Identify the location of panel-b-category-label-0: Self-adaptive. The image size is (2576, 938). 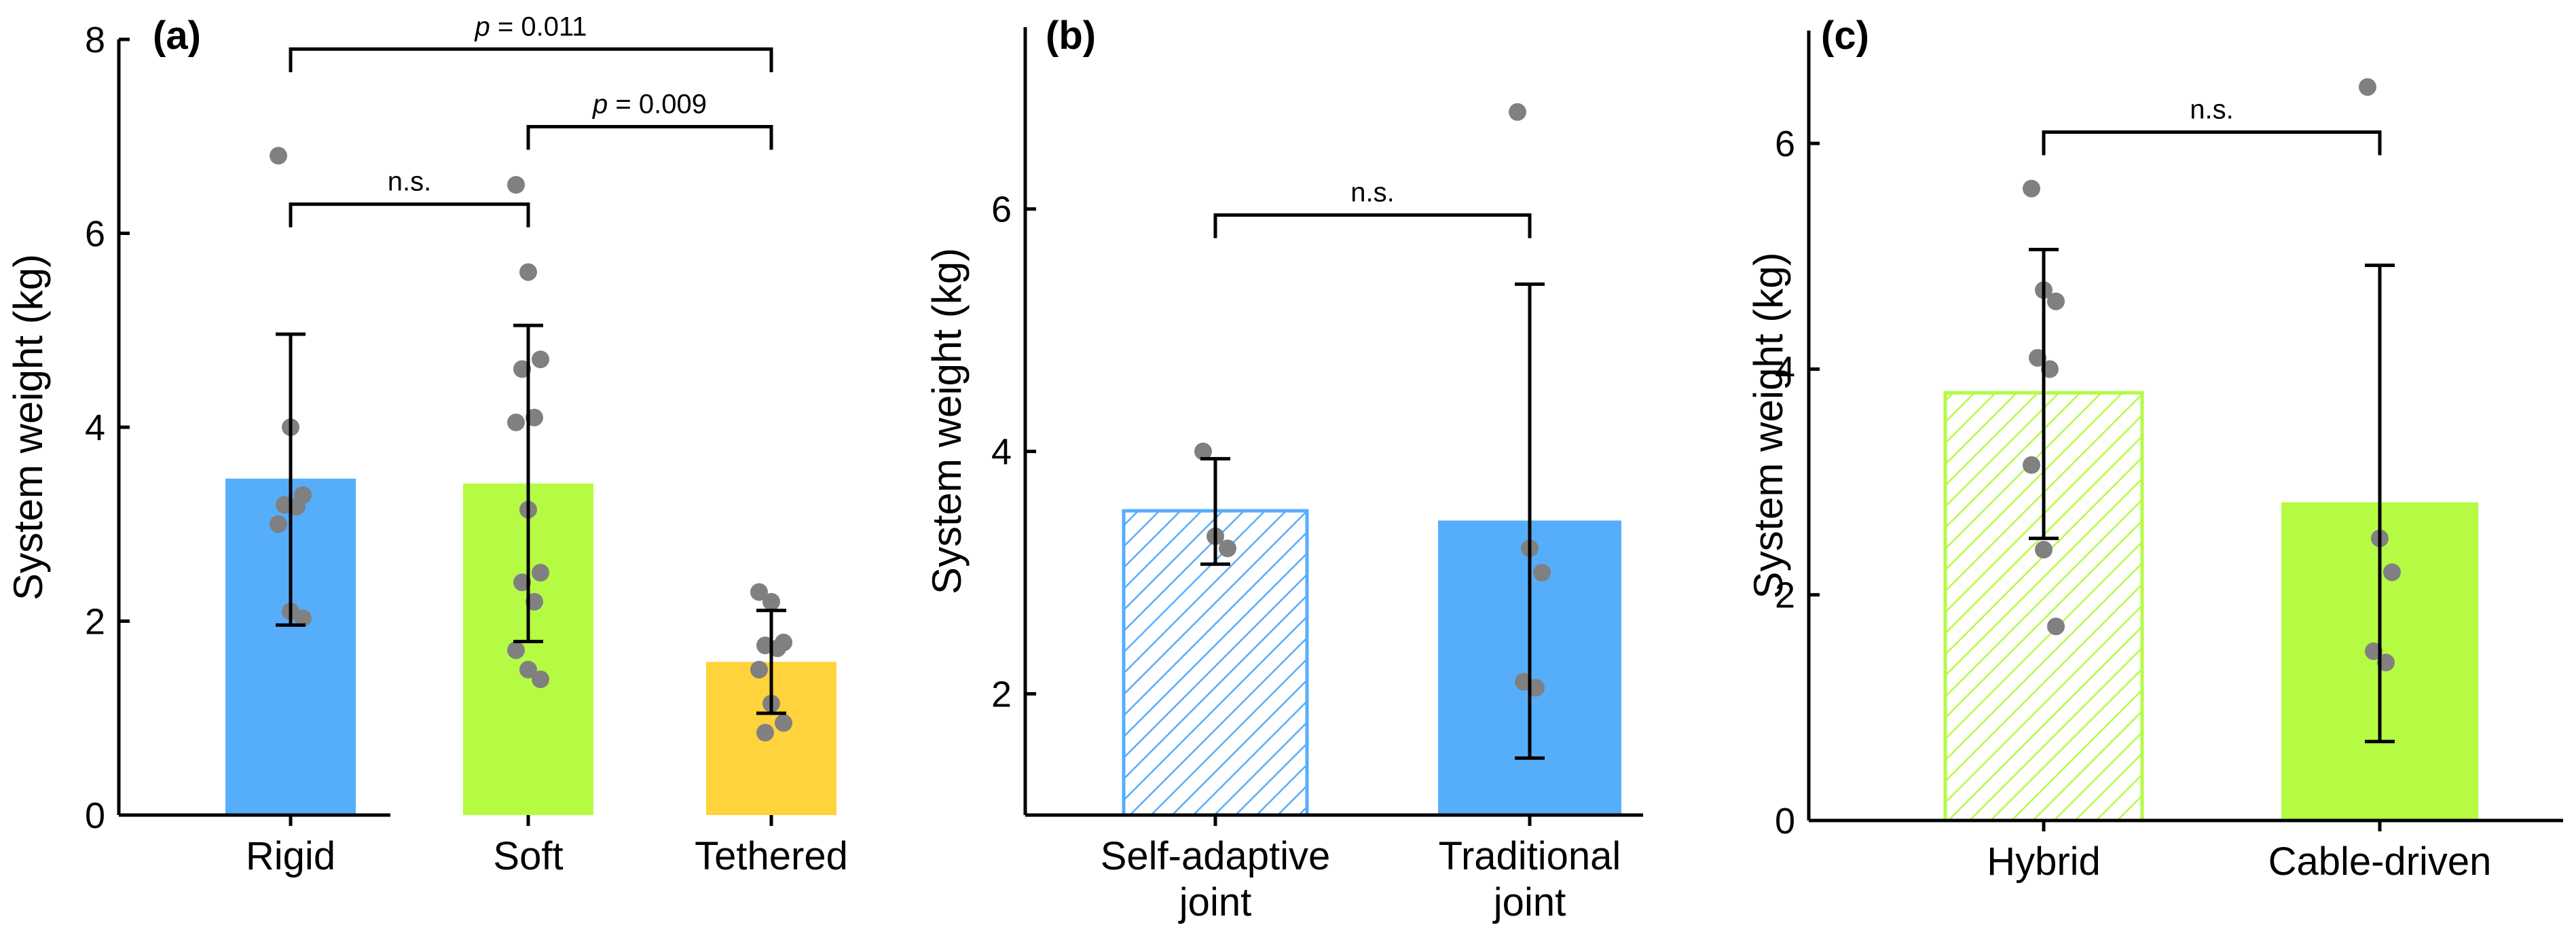
(1216, 856).